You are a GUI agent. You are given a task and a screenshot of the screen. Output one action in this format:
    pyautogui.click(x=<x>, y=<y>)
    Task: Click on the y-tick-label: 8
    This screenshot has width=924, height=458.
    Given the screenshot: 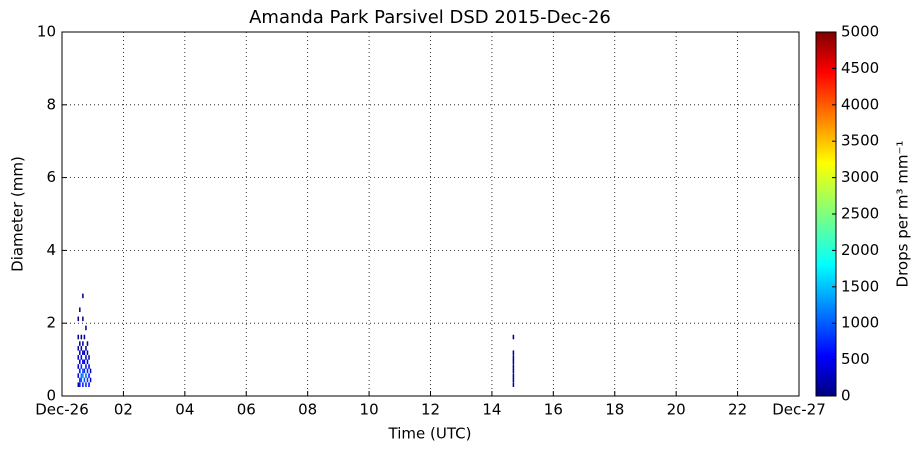 What is the action you would take?
    pyautogui.click(x=51, y=104)
    